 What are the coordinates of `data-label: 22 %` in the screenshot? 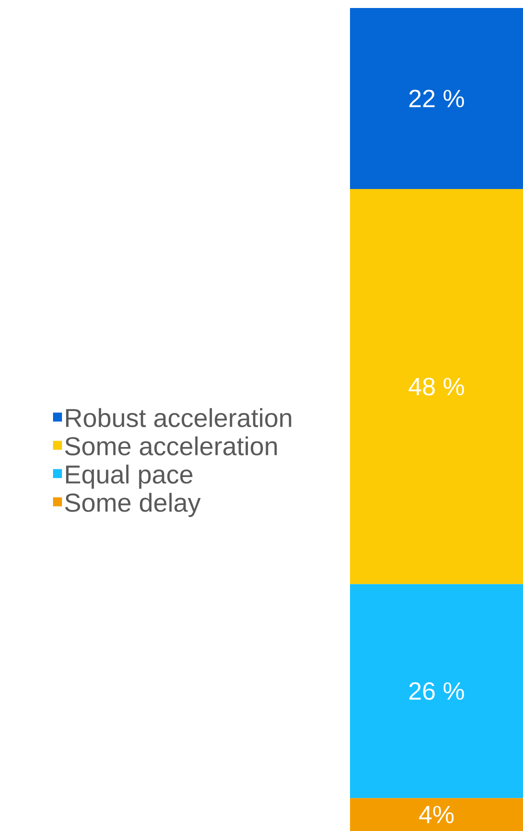 It's located at (436, 99).